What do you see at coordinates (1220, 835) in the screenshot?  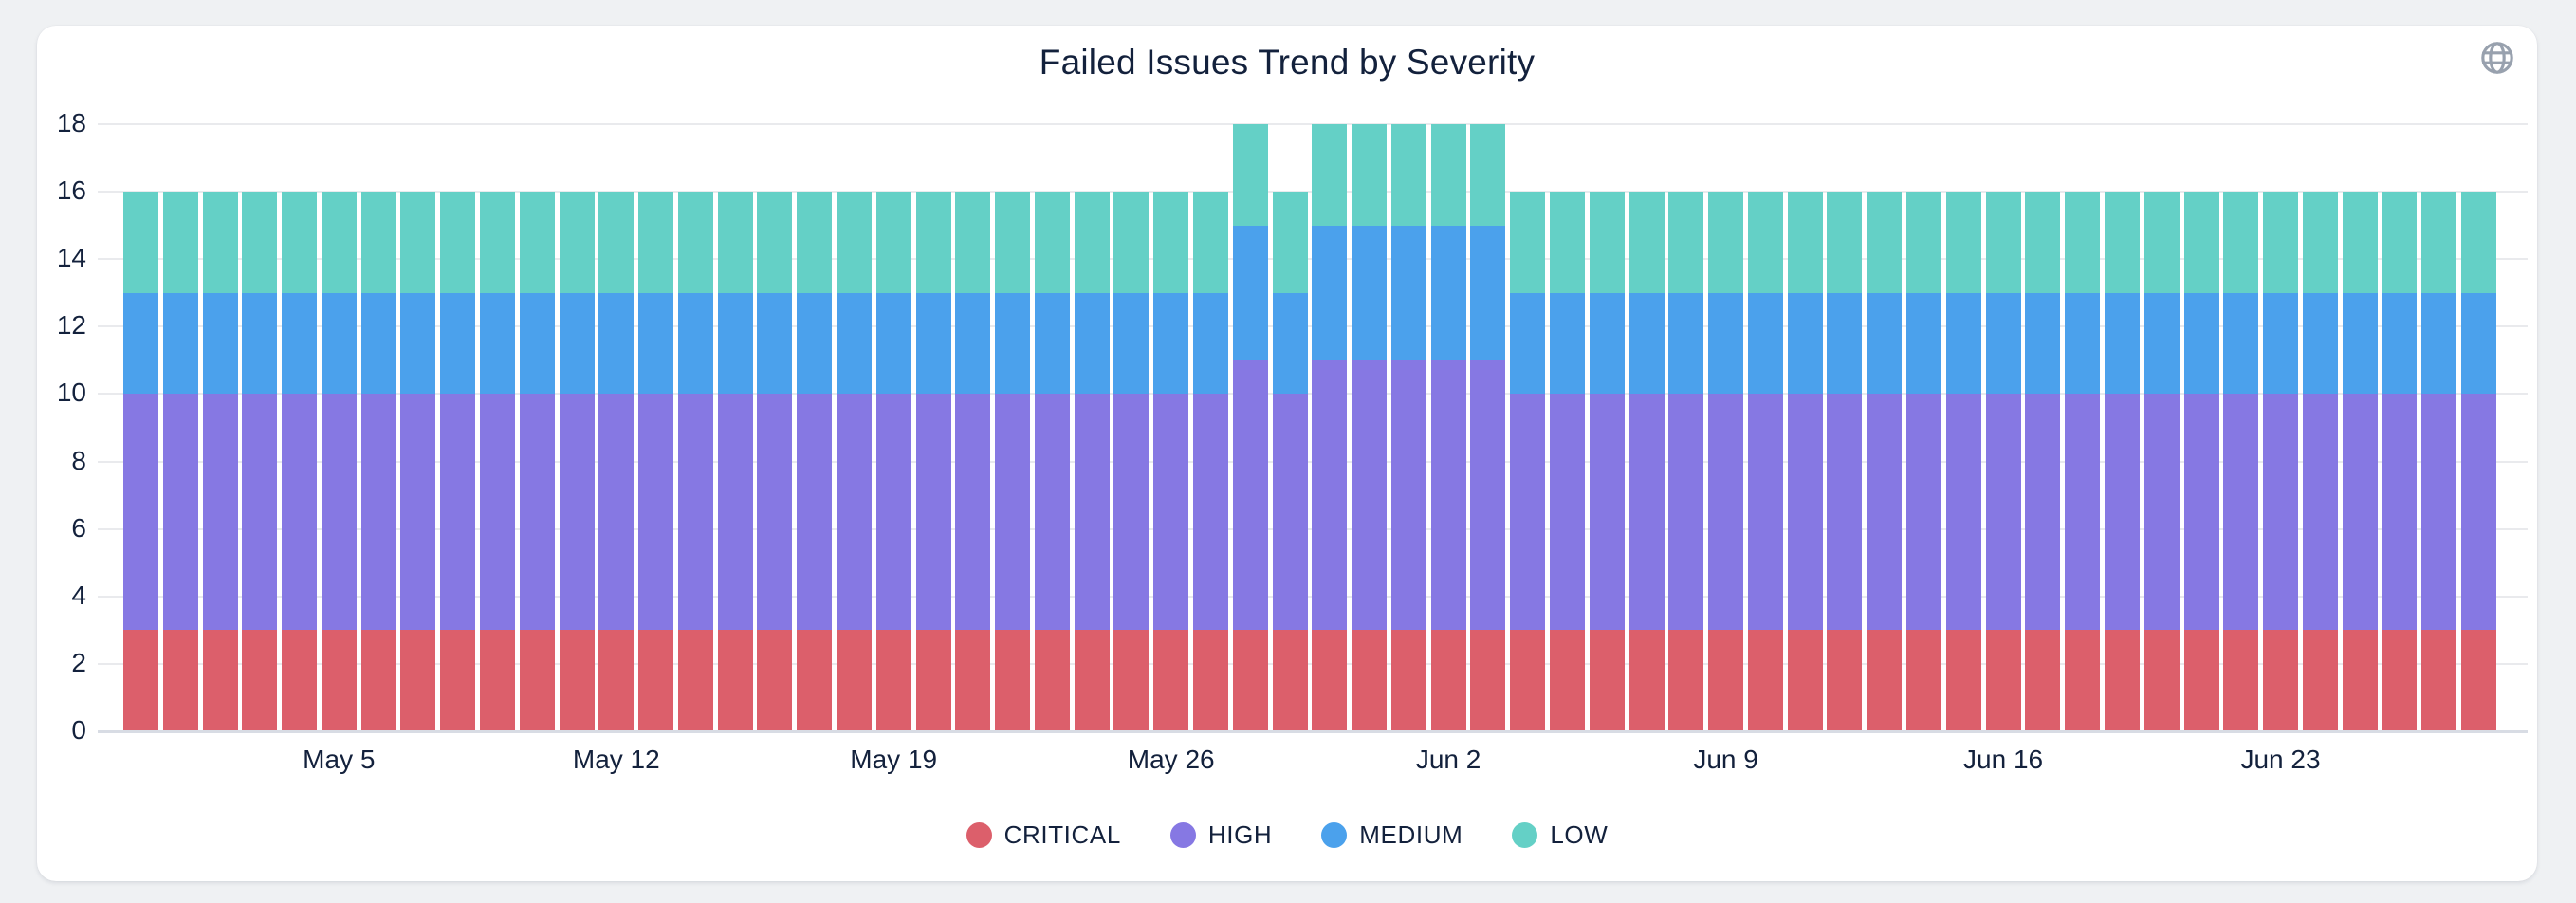 I see `legend-item-high: HIGH` at bounding box center [1220, 835].